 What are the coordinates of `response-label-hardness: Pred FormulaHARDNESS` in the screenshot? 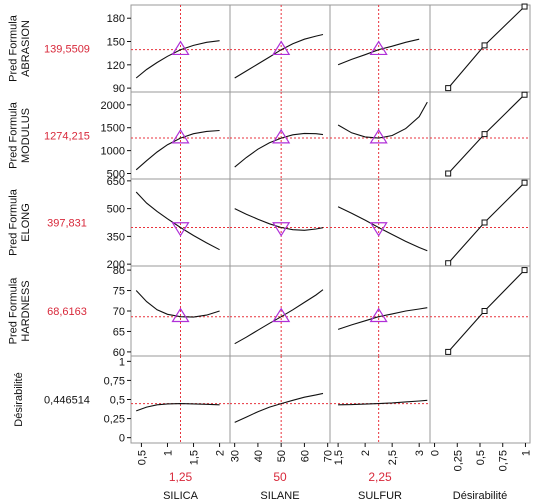 It's located at (19, 311).